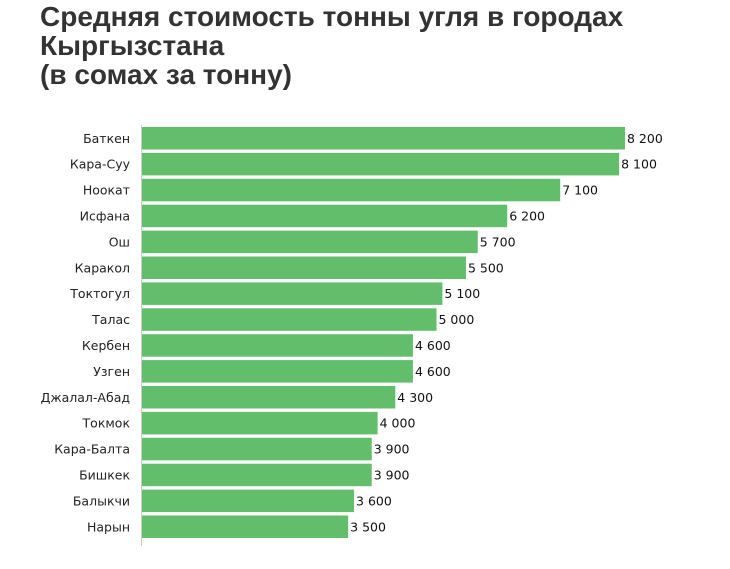 This screenshot has height=569, width=730. What do you see at coordinates (462, 293) in the screenshot?
I see `value-label: 5 100` at bounding box center [462, 293].